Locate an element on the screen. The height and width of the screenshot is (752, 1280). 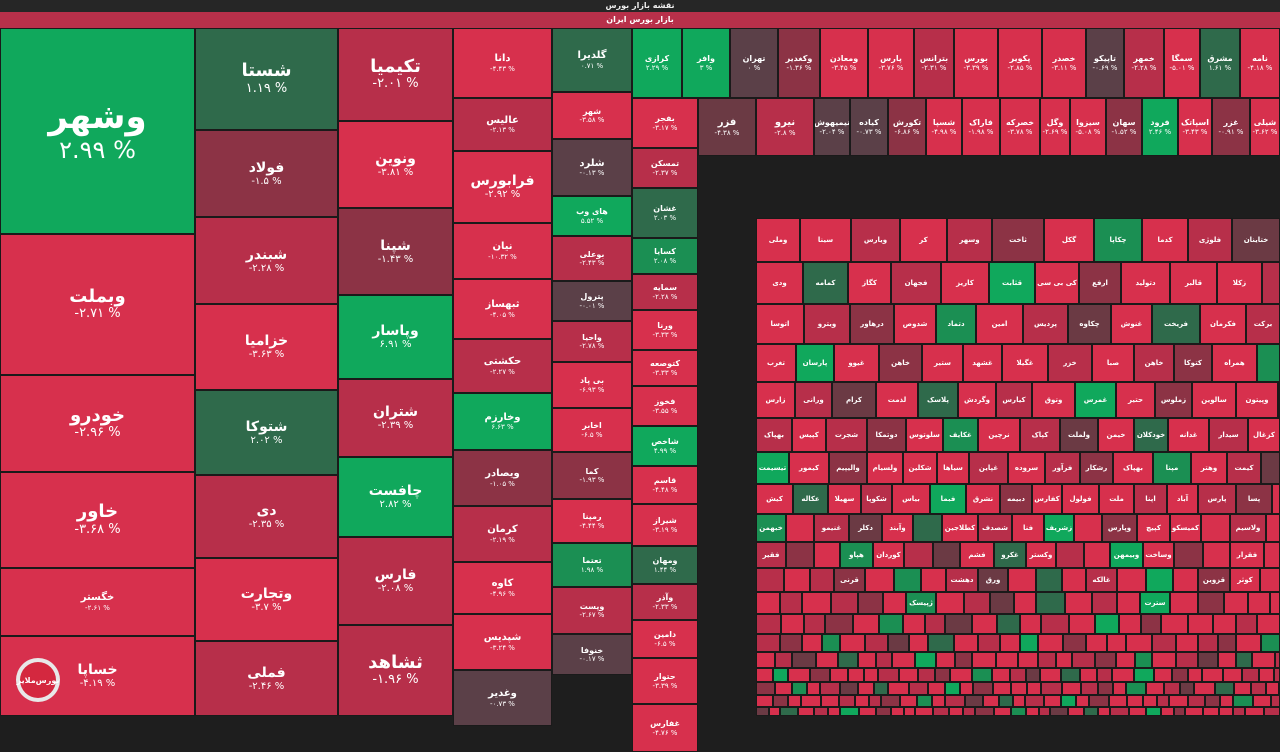
small-stock-tile: خزر is located at coordinates (1070, 363).